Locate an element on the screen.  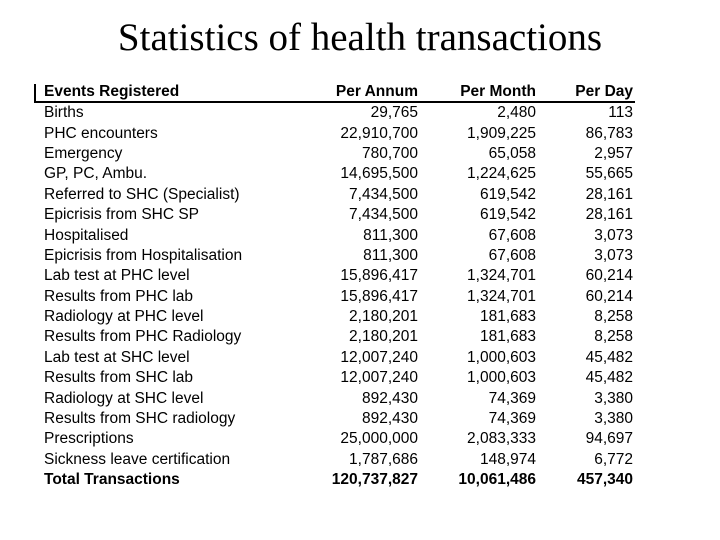
page-title: Statistics of health transactions is located at coordinates (360, 37).